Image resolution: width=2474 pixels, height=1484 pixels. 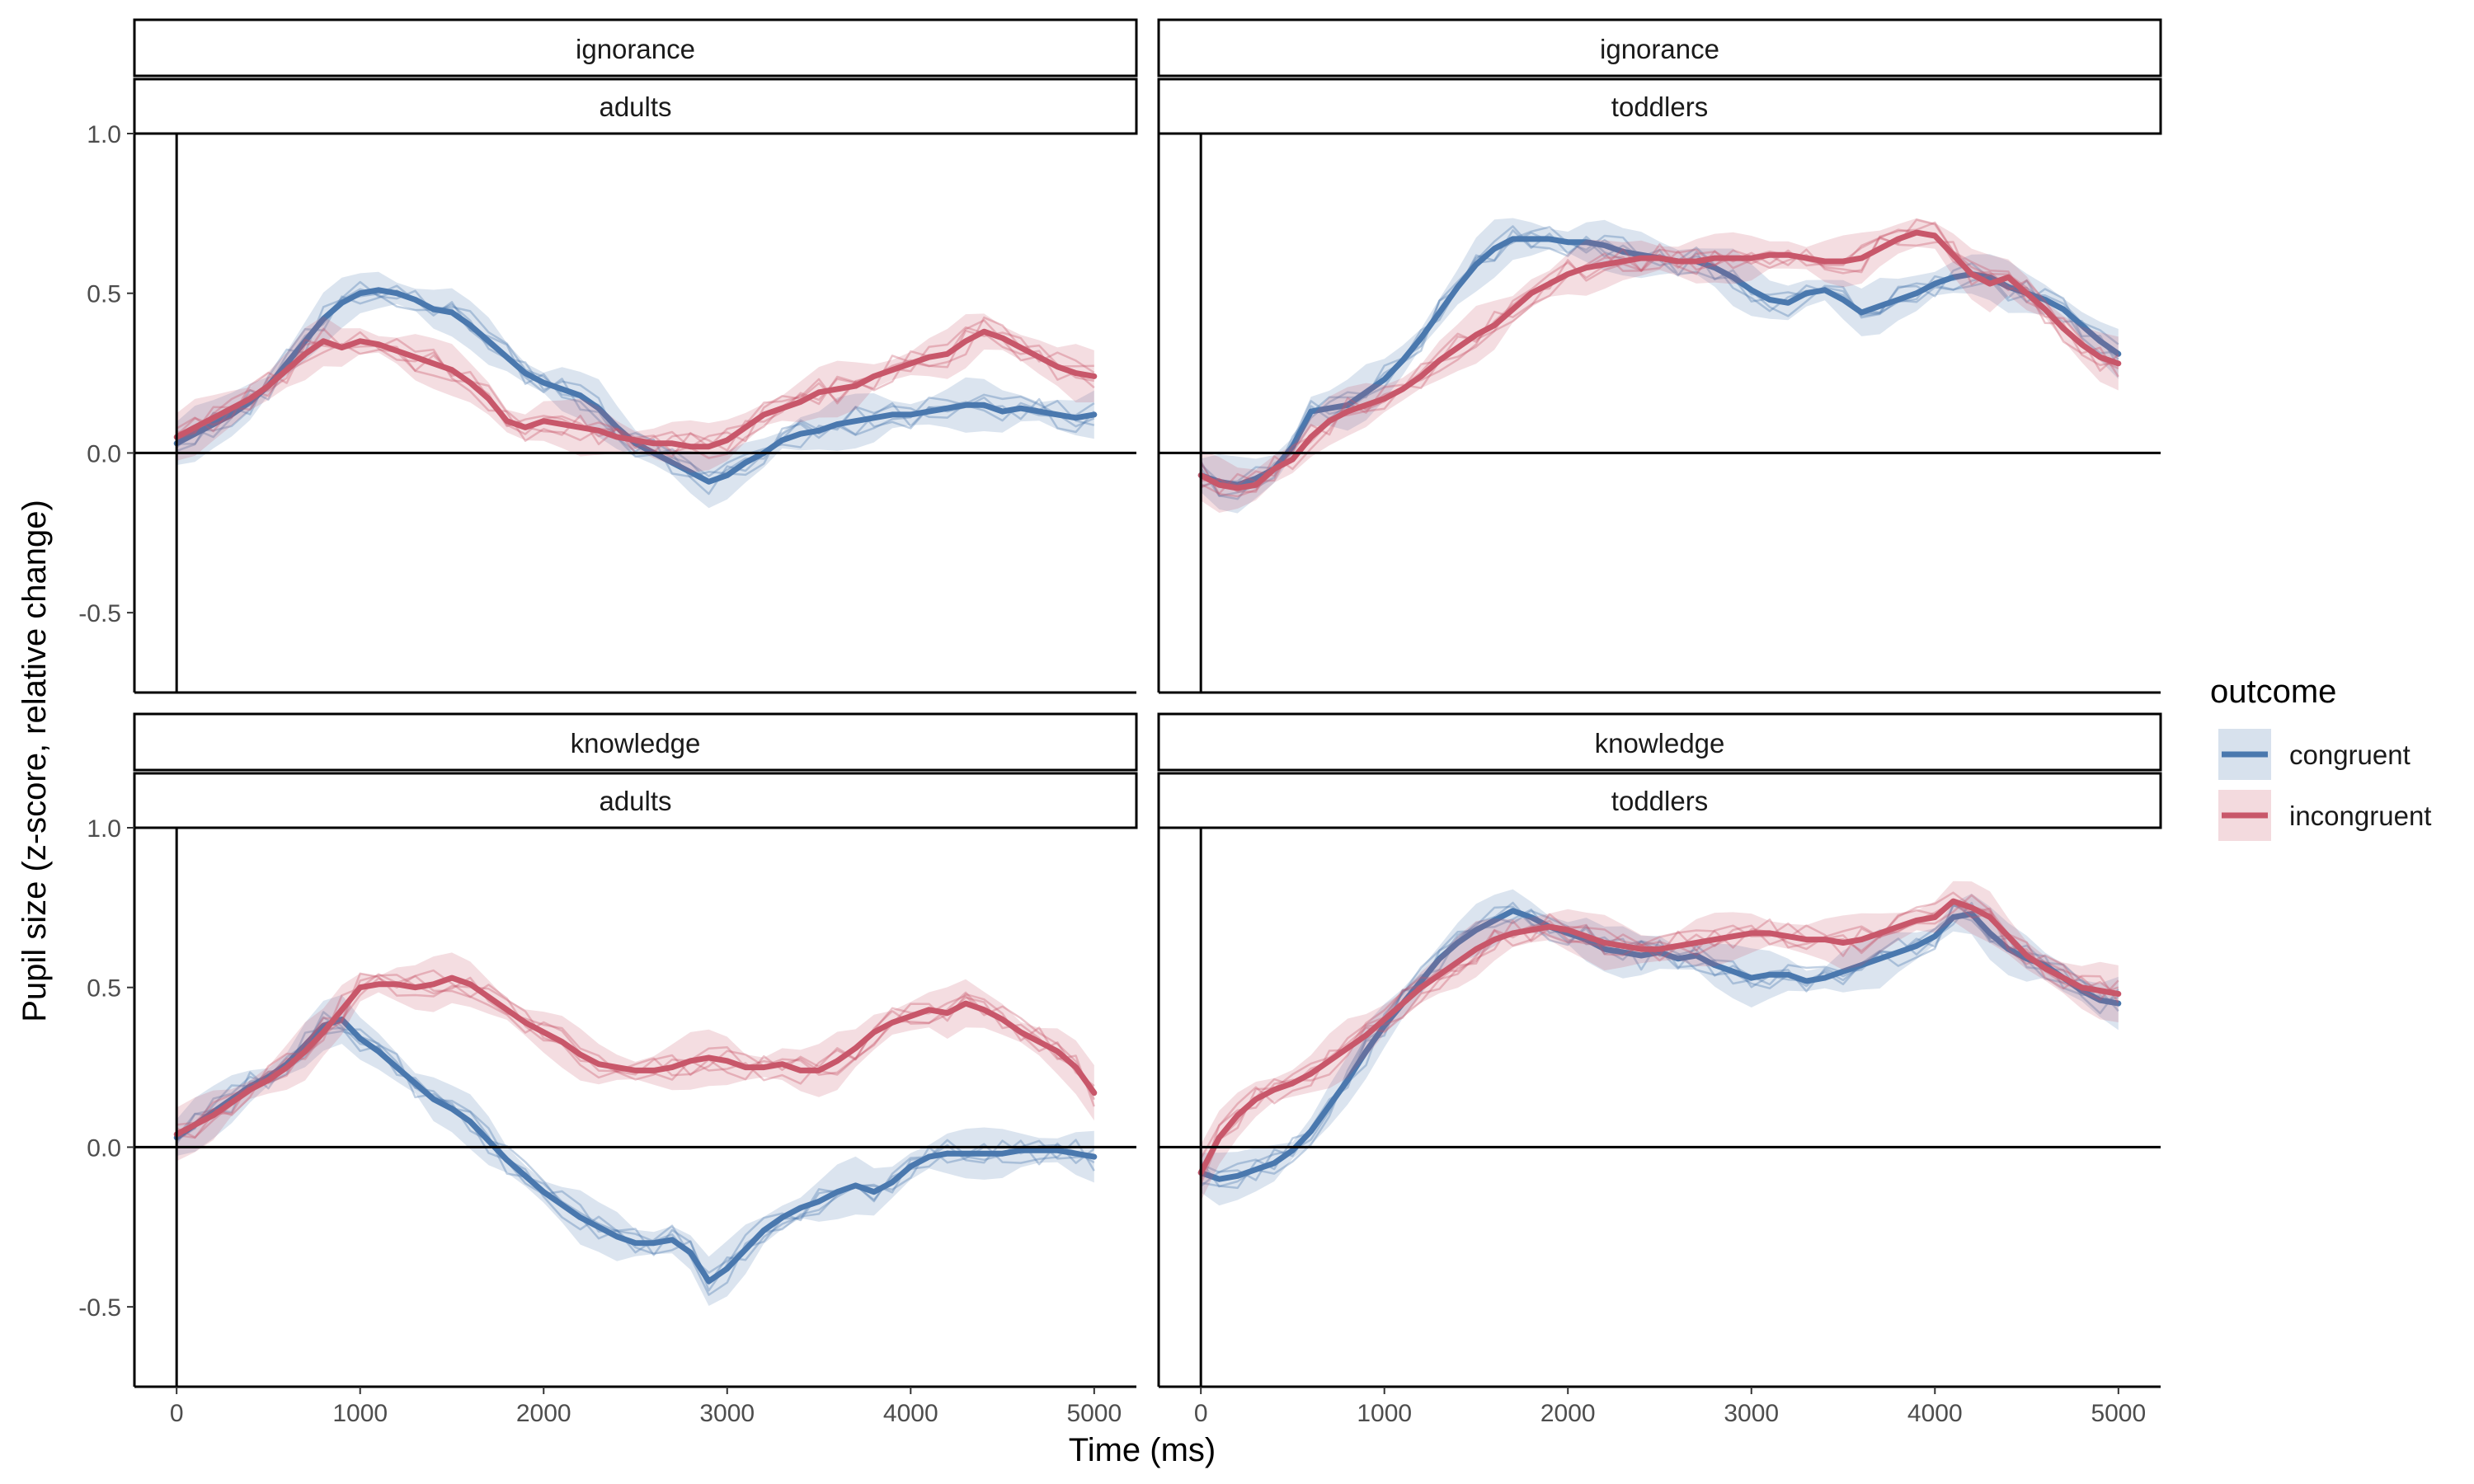 I want to click on legend-key-incongruent: incongruent, so click(x=2324, y=815).